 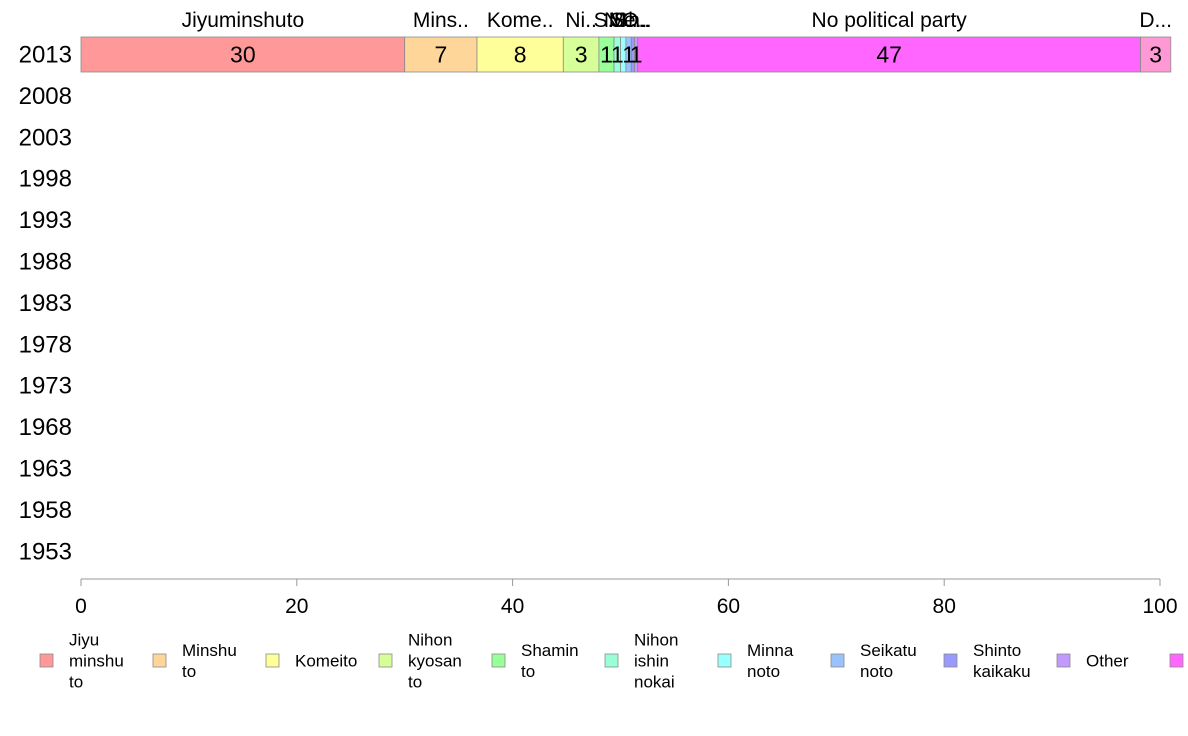 I want to click on series-top-label-seikatu_noto: Se.., so click(x=628, y=20).